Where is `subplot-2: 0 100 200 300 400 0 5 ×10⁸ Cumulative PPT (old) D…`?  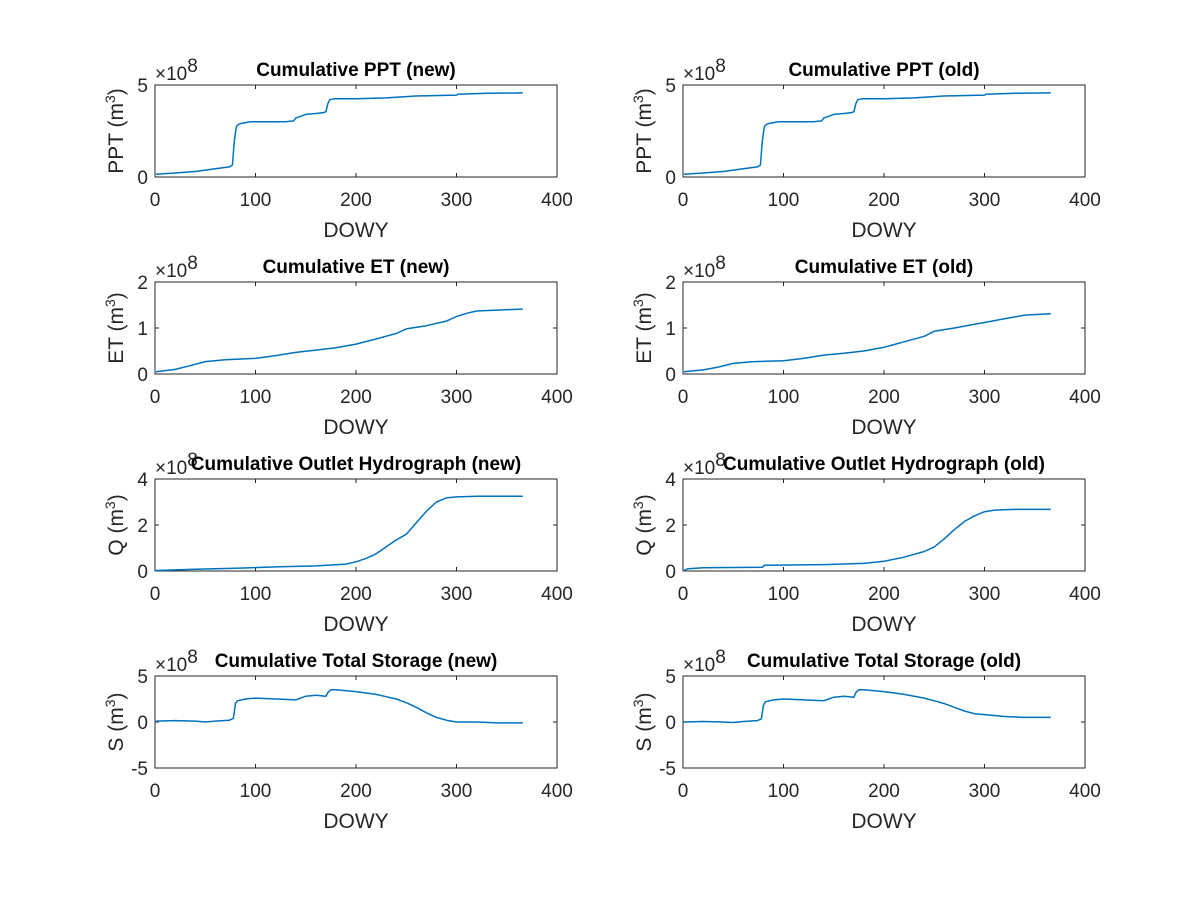
subplot-2: 0 100 200 300 400 0 5 ×10⁸ Cumulative PPT (old) D… is located at coordinates (865, 149).